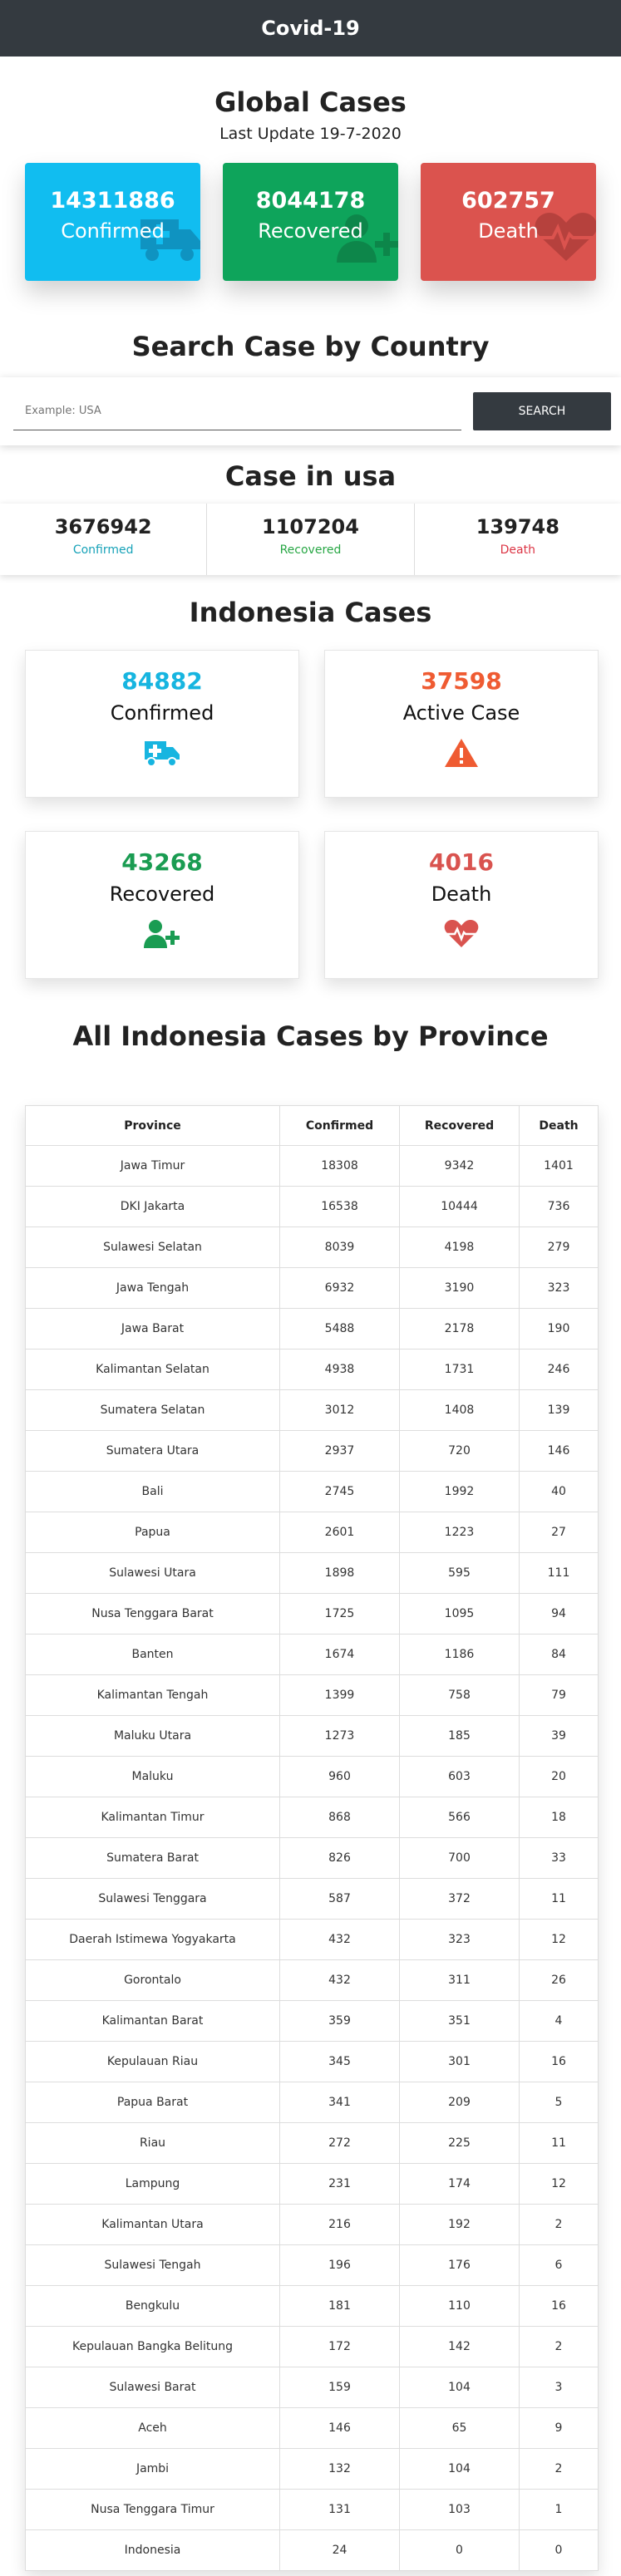 Image resolution: width=621 pixels, height=2576 pixels. I want to click on global-recovered-value: 8044178, so click(310, 201).